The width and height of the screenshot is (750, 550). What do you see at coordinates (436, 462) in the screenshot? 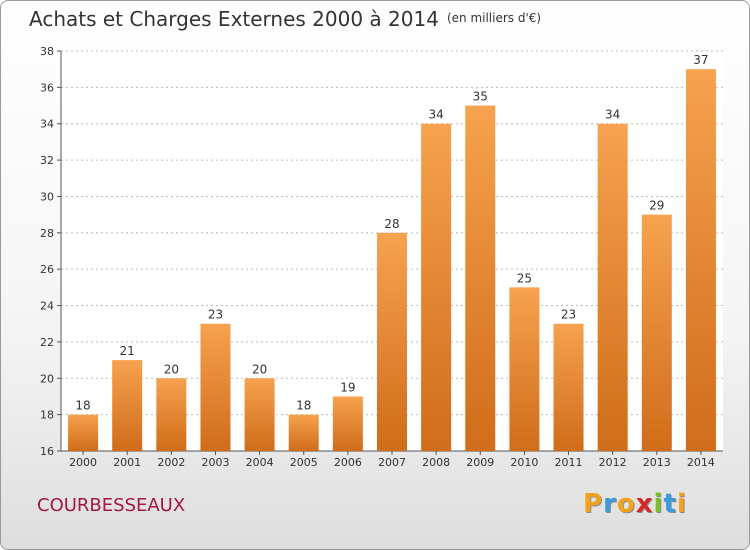
I see `x-tick-label: 2008` at bounding box center [436, 462].